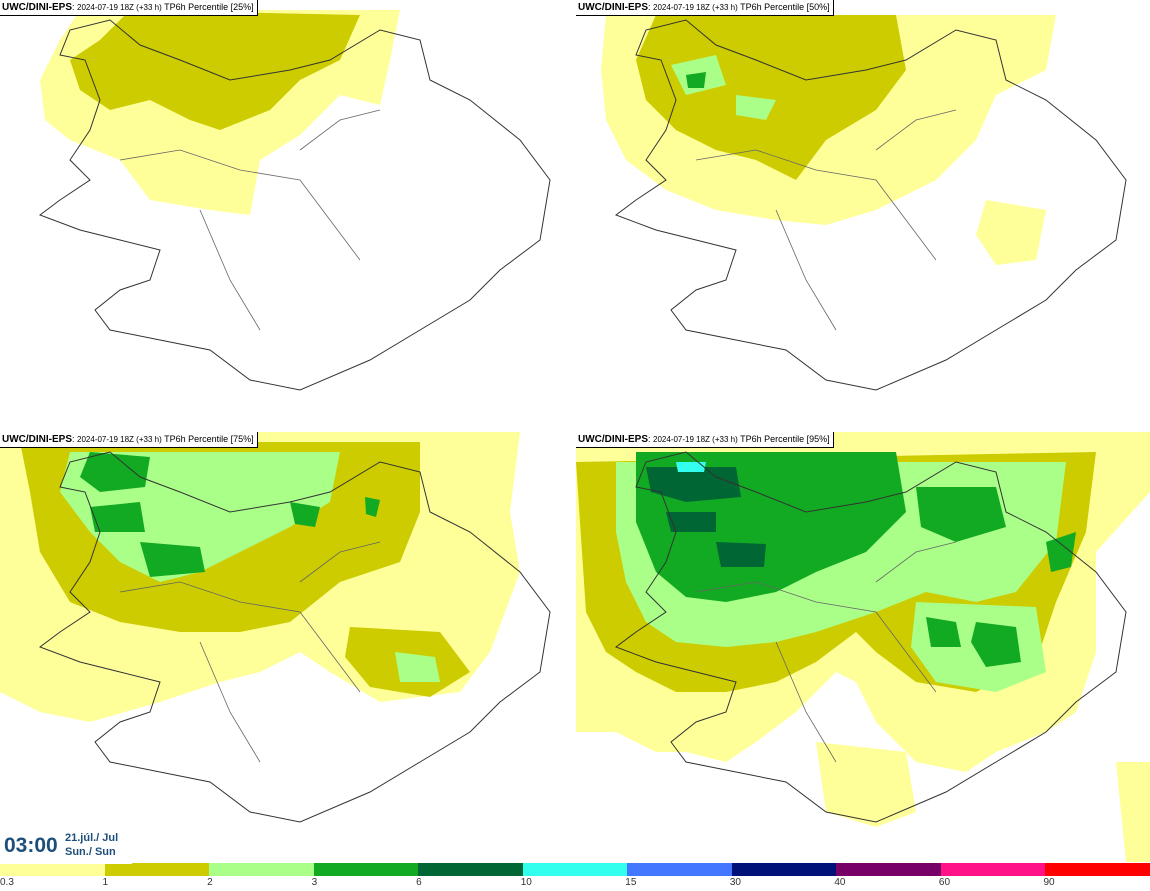 Image resolution: width=1150 pixels, height=891 pixels. I want to click on colorbar-tick-label: 3, so click(314, 882).